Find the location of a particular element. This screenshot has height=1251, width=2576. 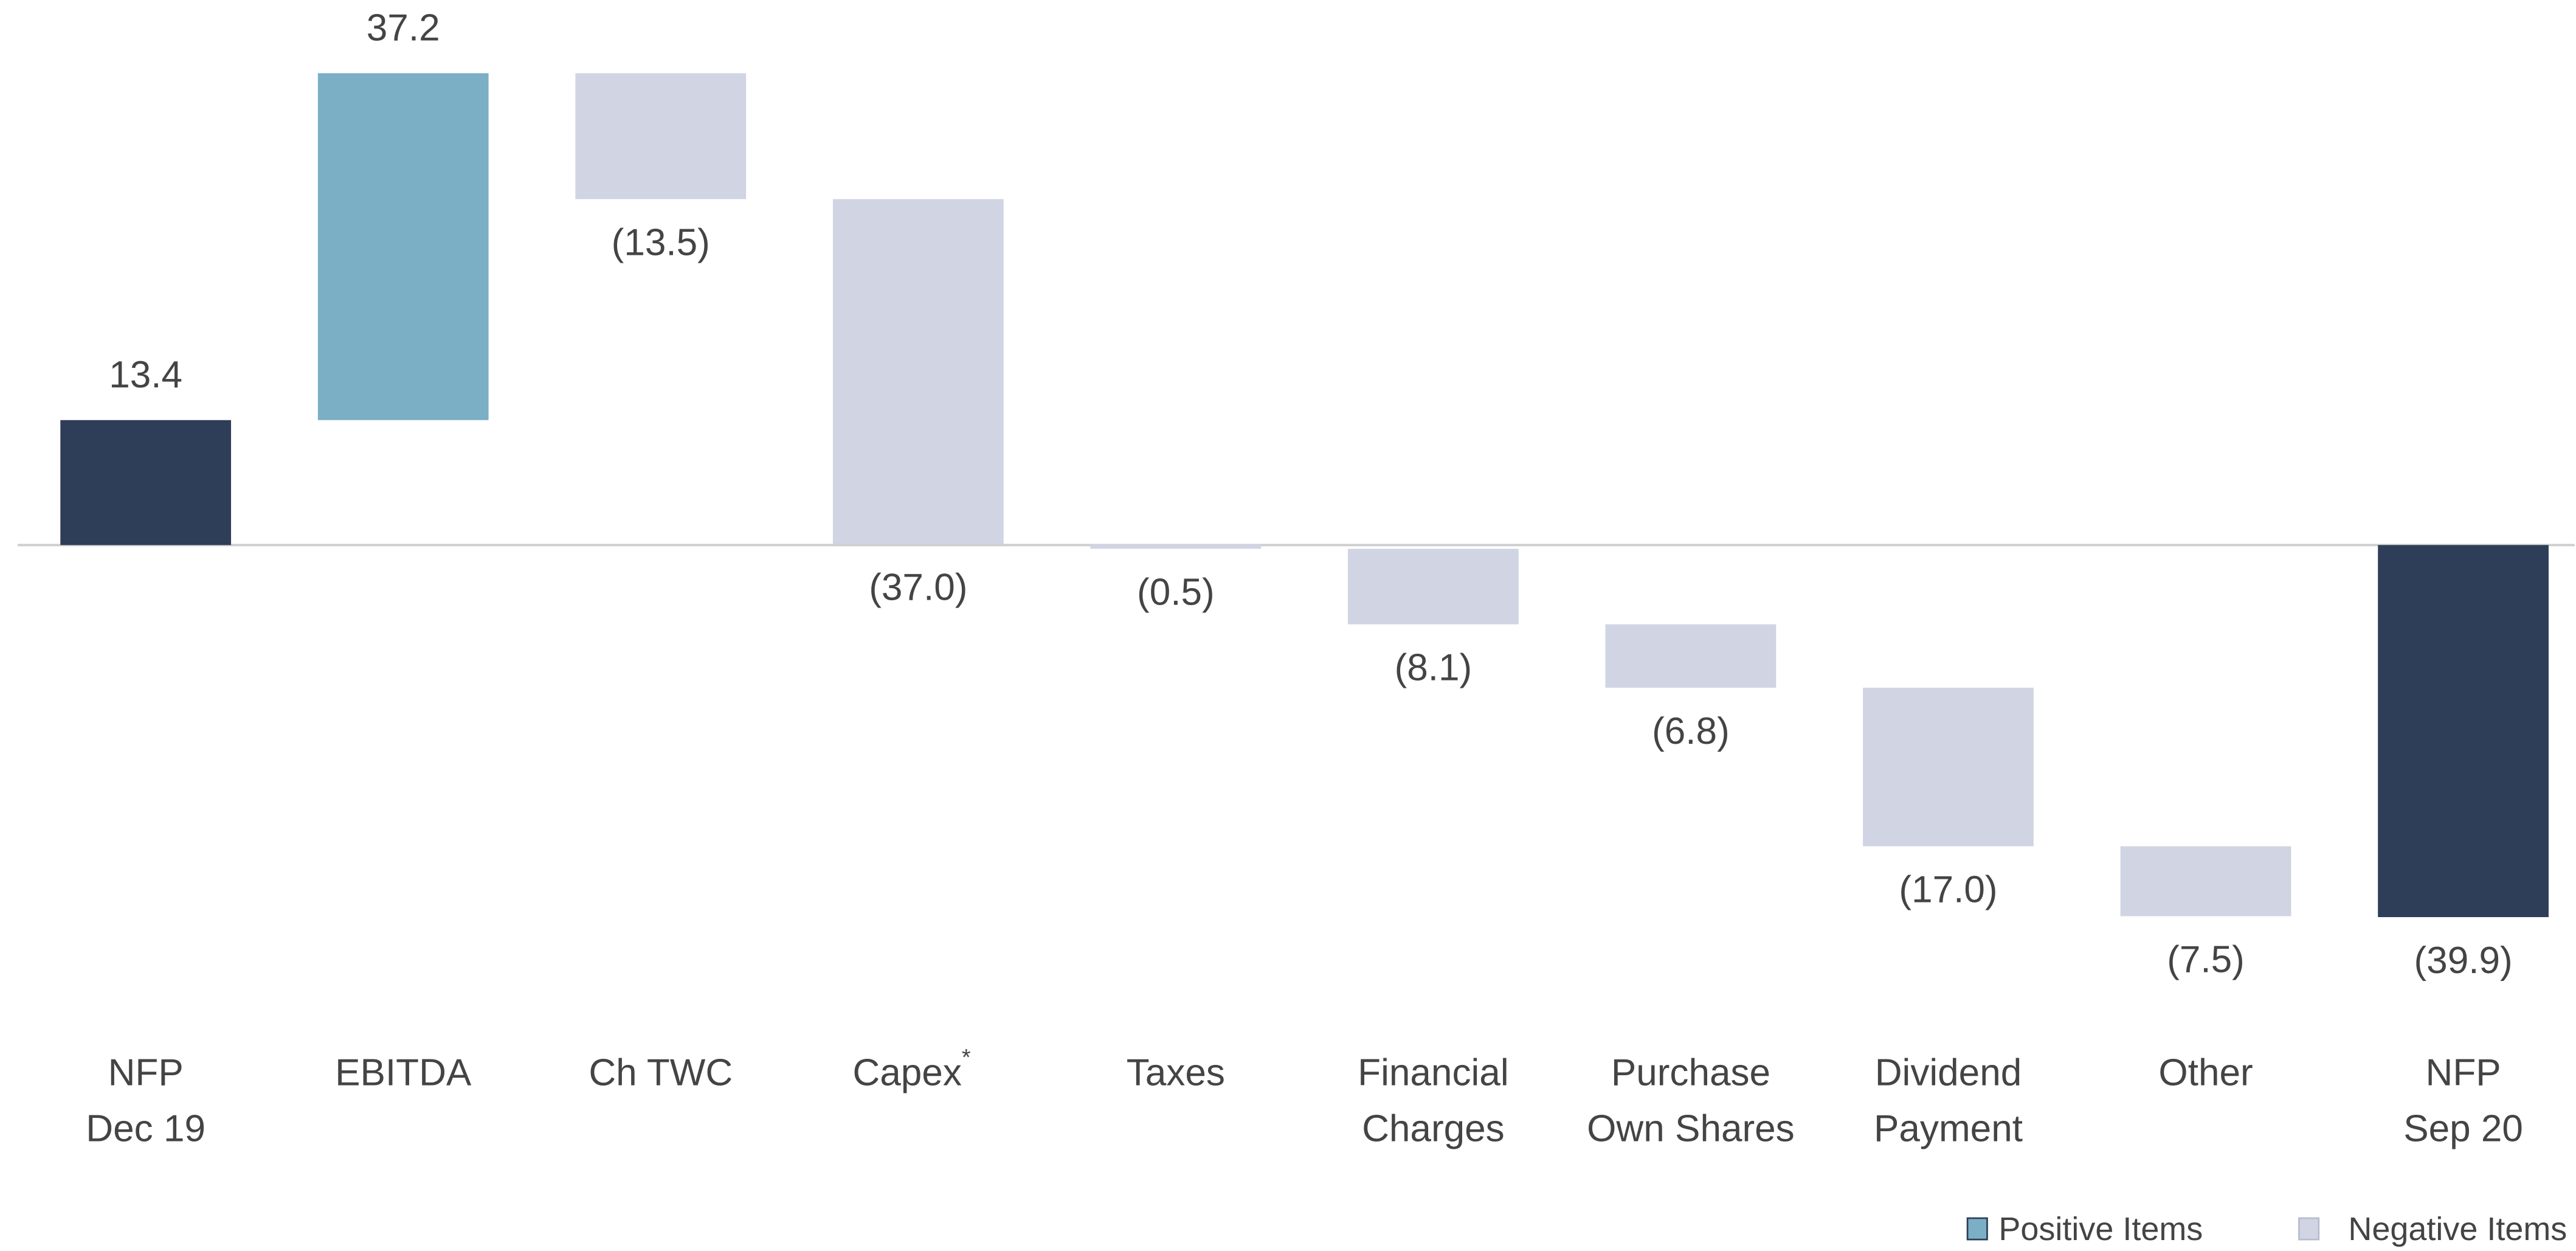

legend-label: Negative Items is located at coordinates (2457, 1229).